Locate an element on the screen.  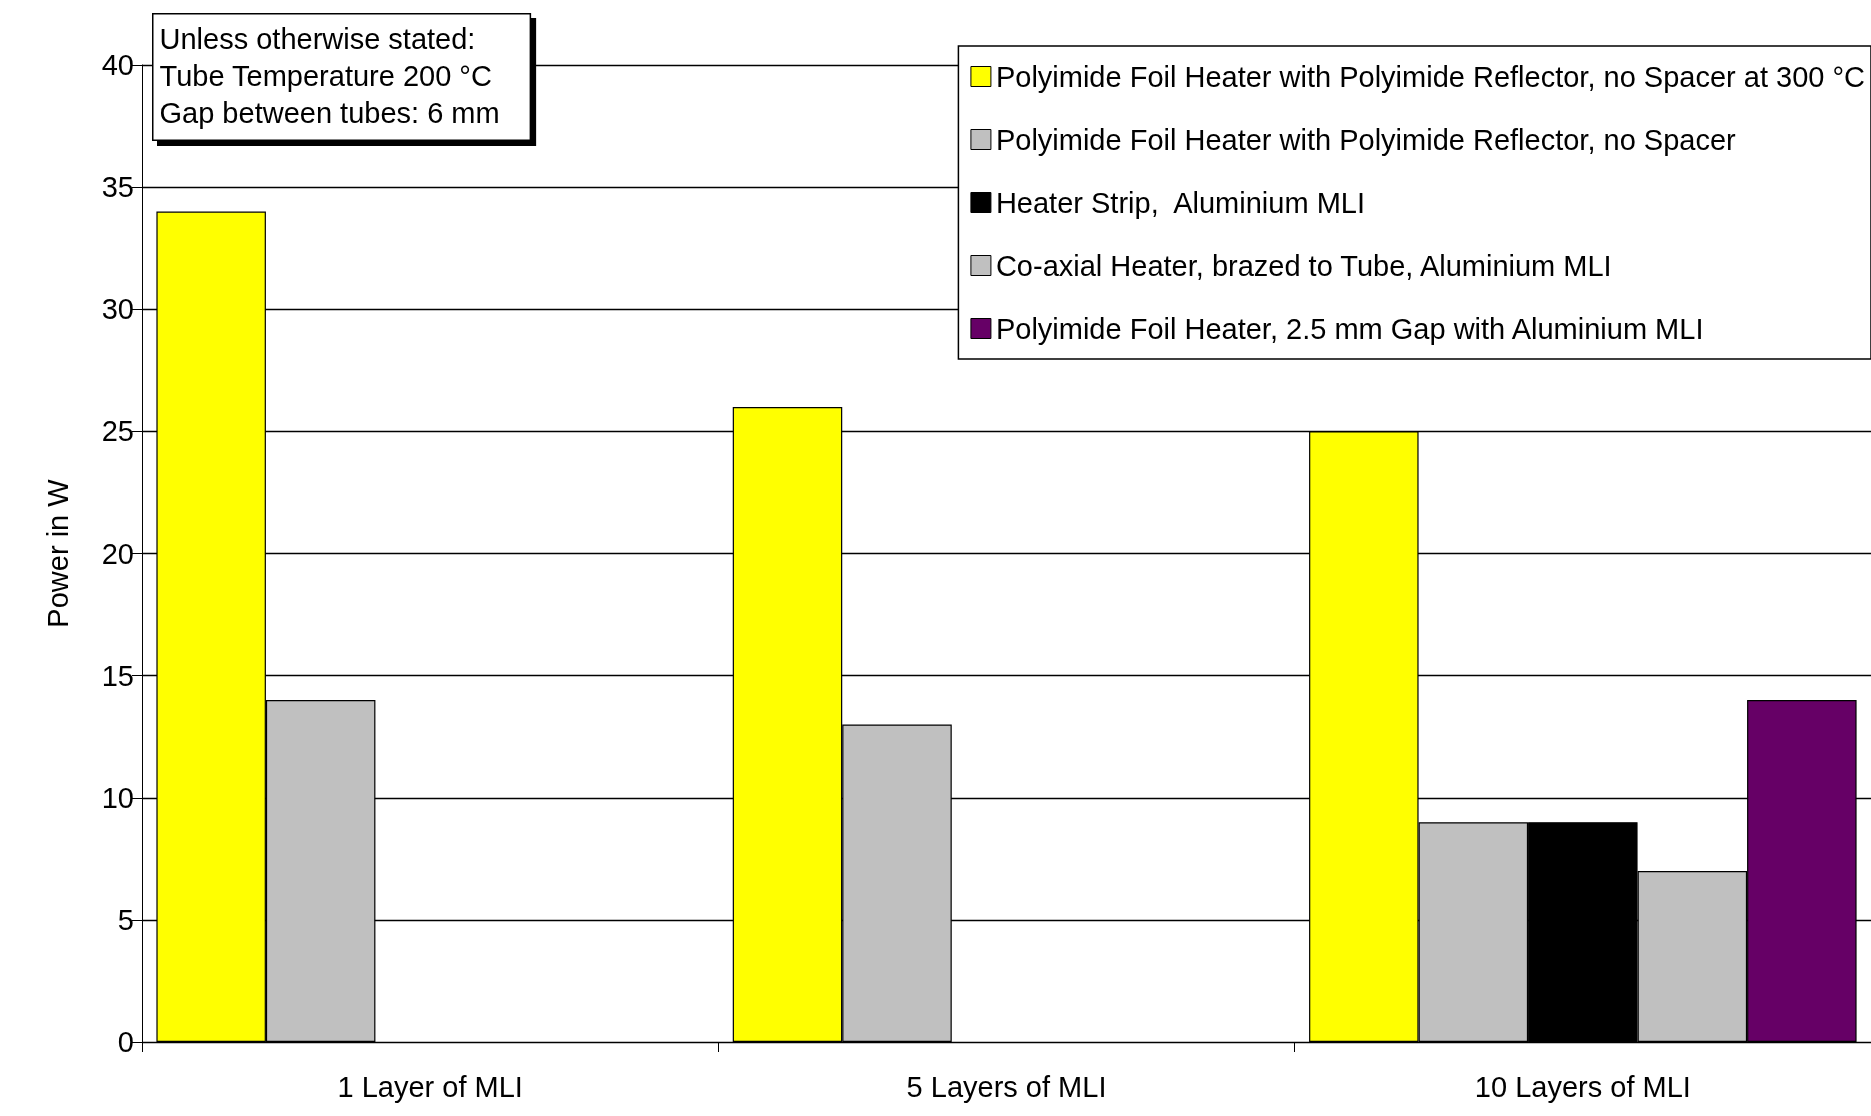
x-tick-label: 1 Layer of MLI is located at coordinates (430, 1086).